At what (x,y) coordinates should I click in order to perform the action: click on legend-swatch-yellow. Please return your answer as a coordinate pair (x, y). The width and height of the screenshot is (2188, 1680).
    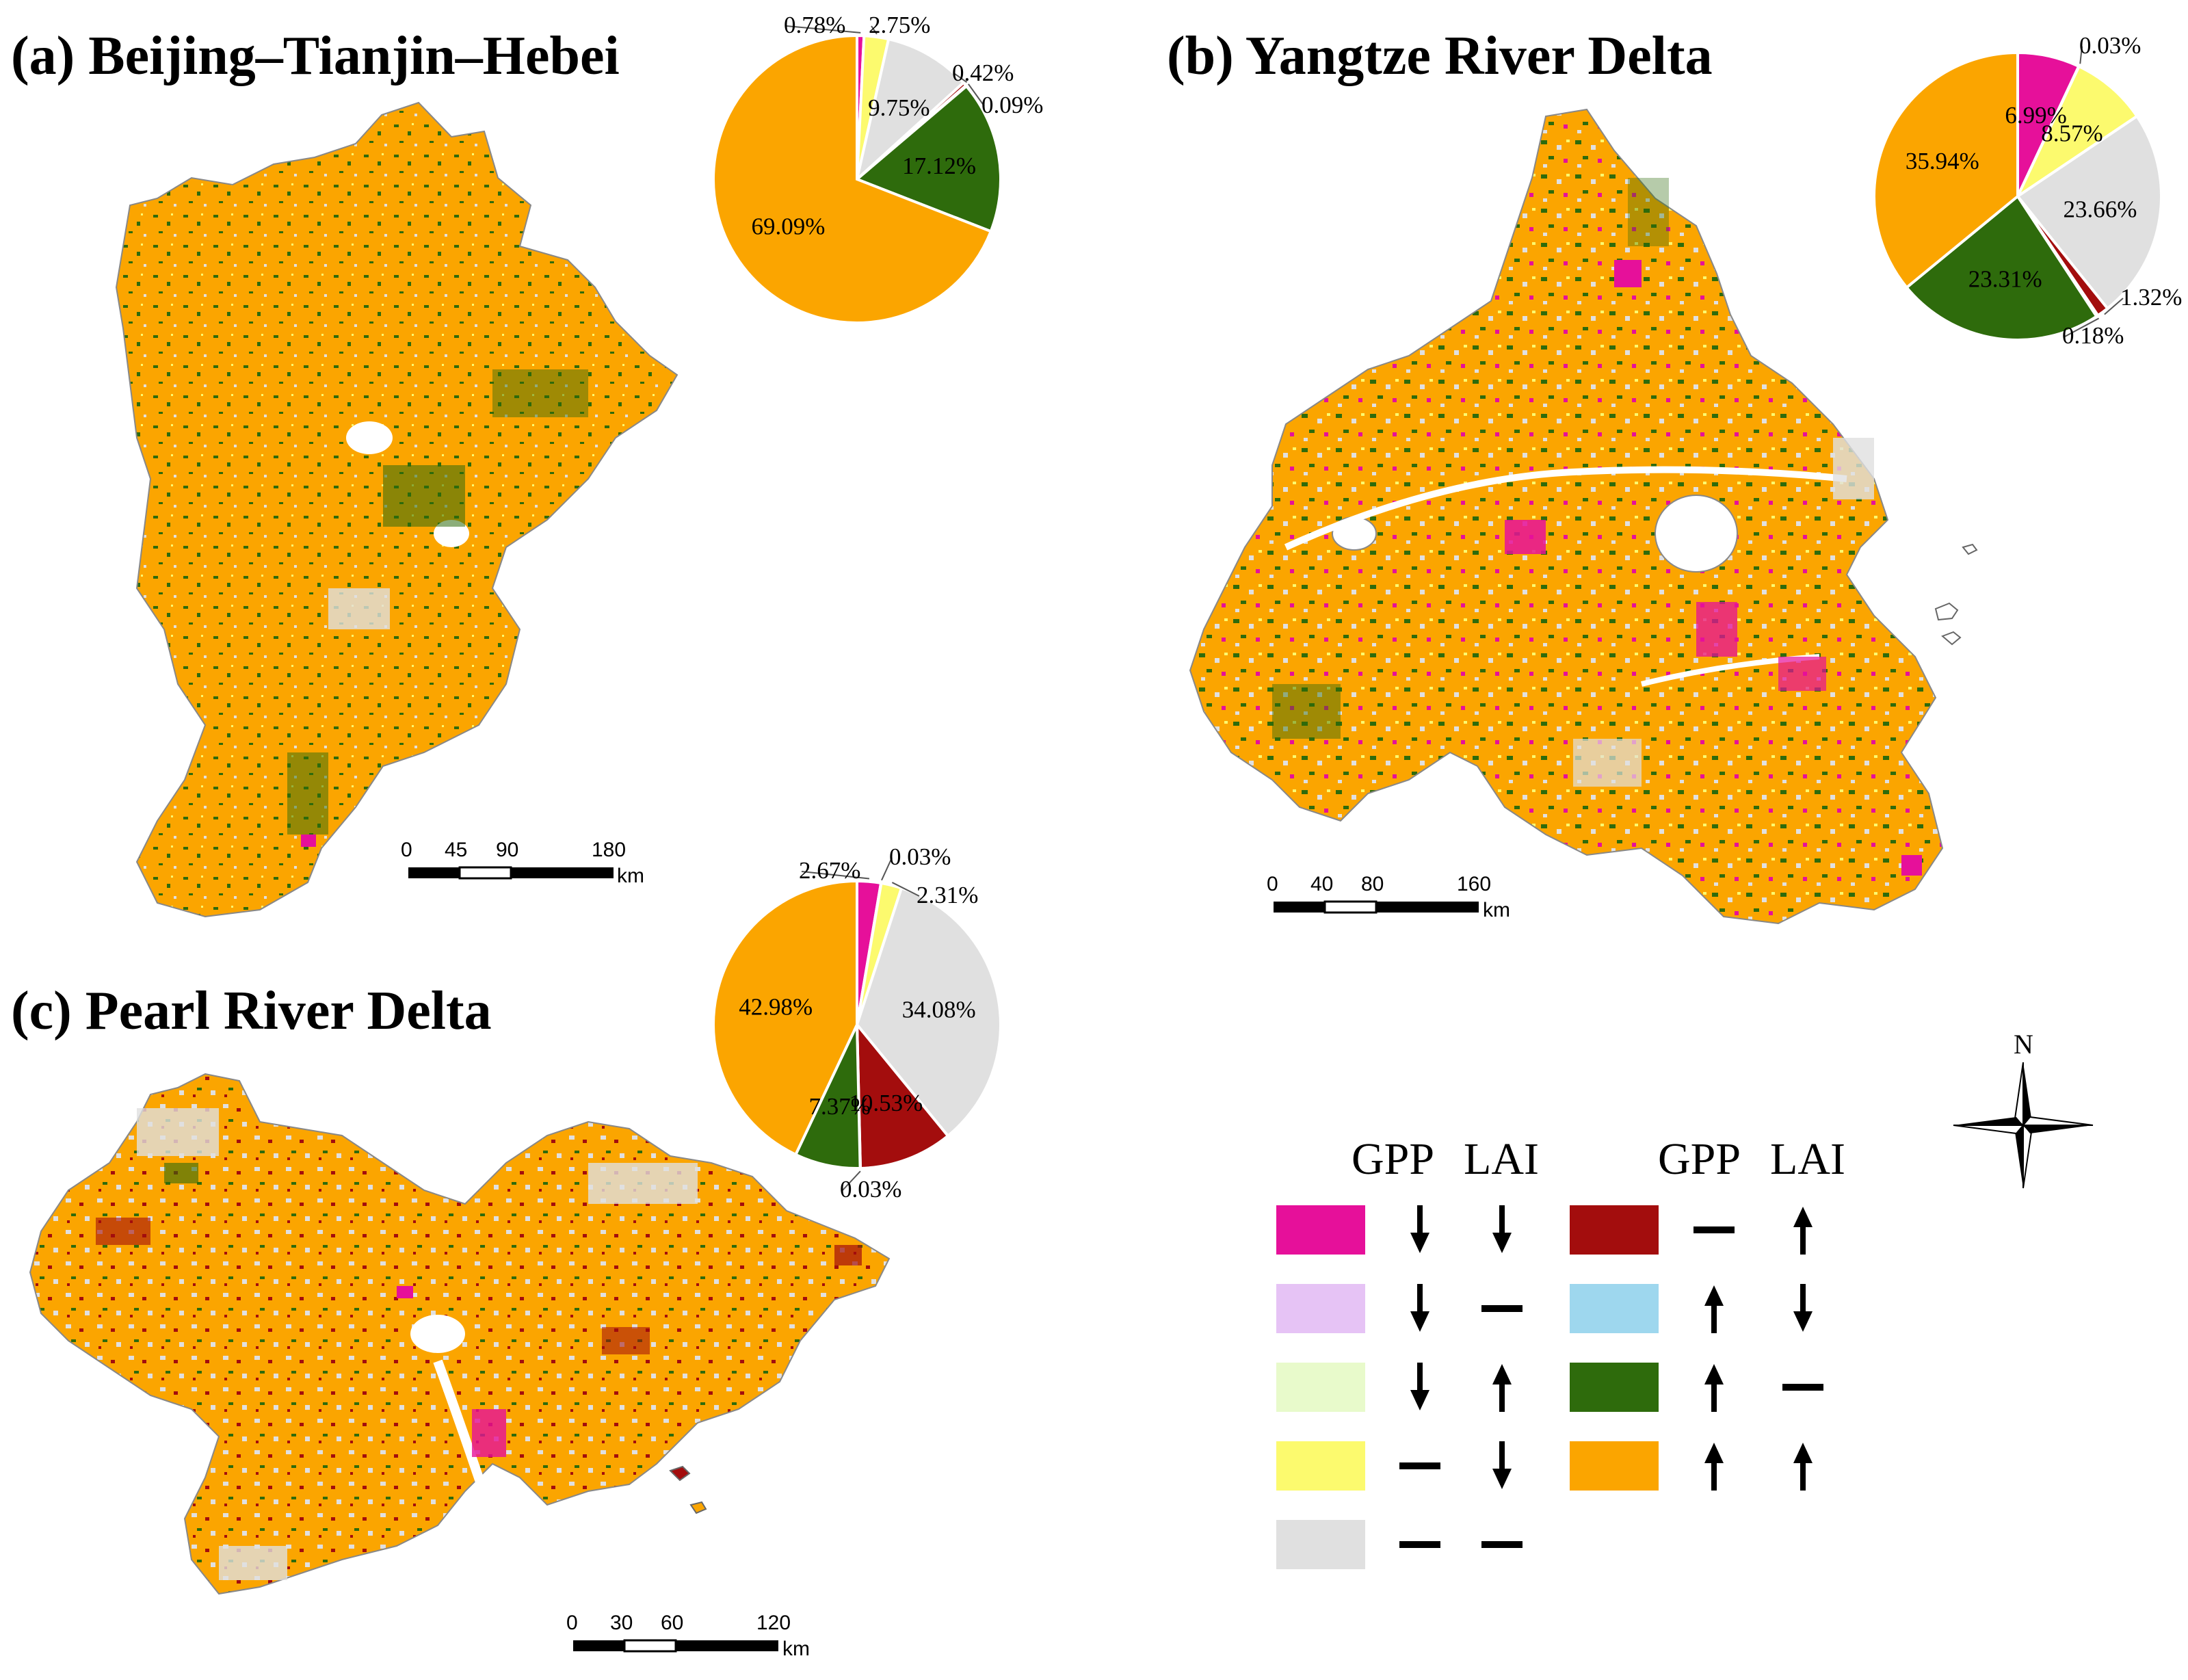
    Looking at the image, I should click on (1320, 1466).